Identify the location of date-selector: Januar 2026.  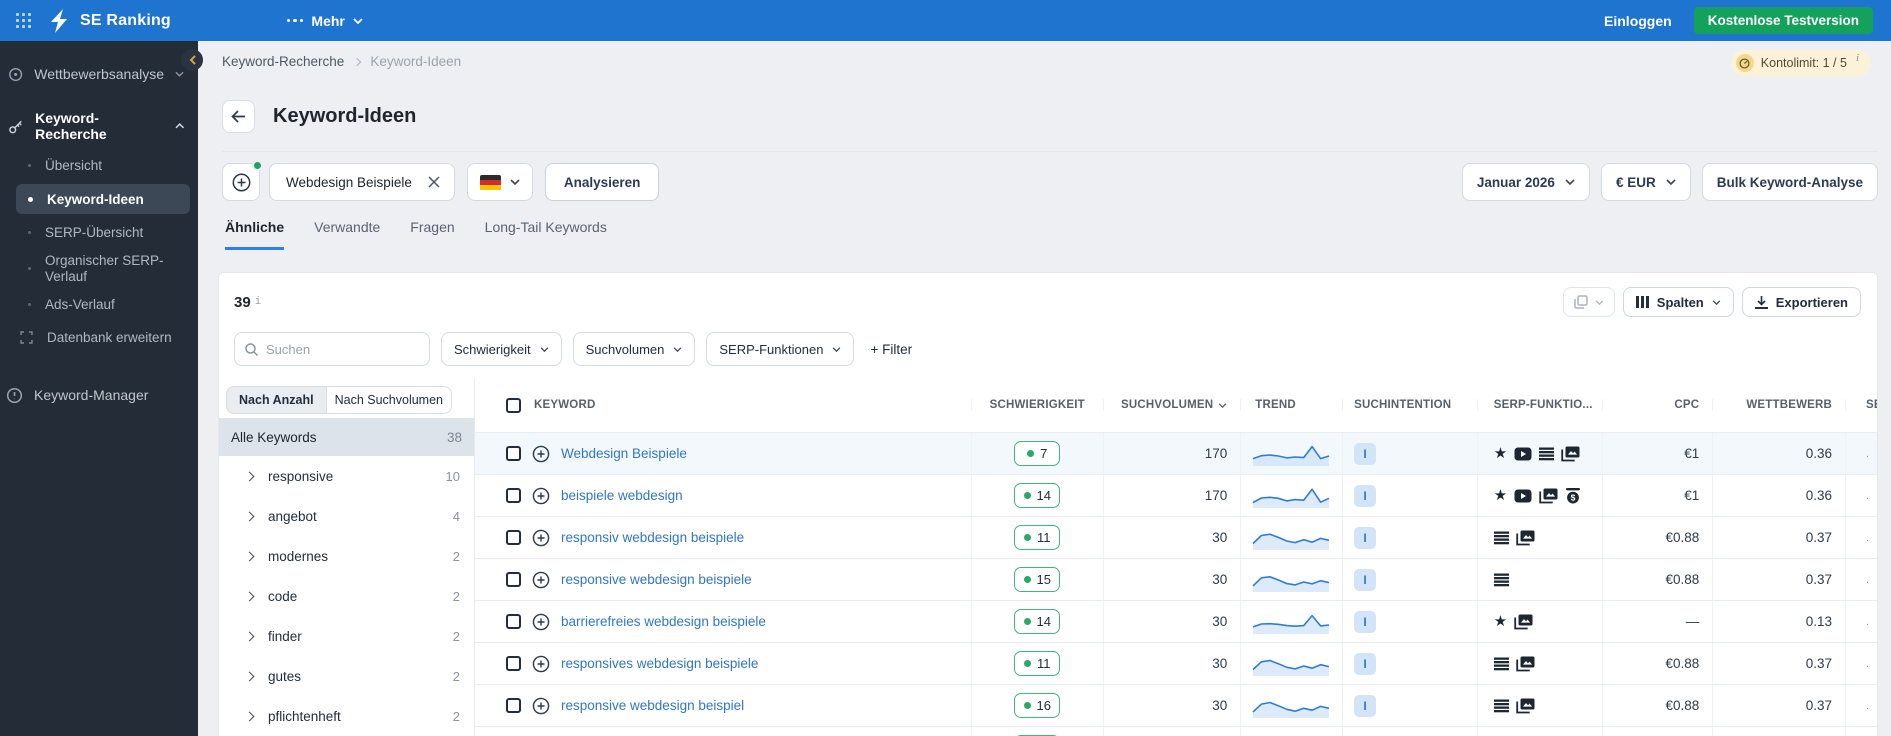
(1525, 182).